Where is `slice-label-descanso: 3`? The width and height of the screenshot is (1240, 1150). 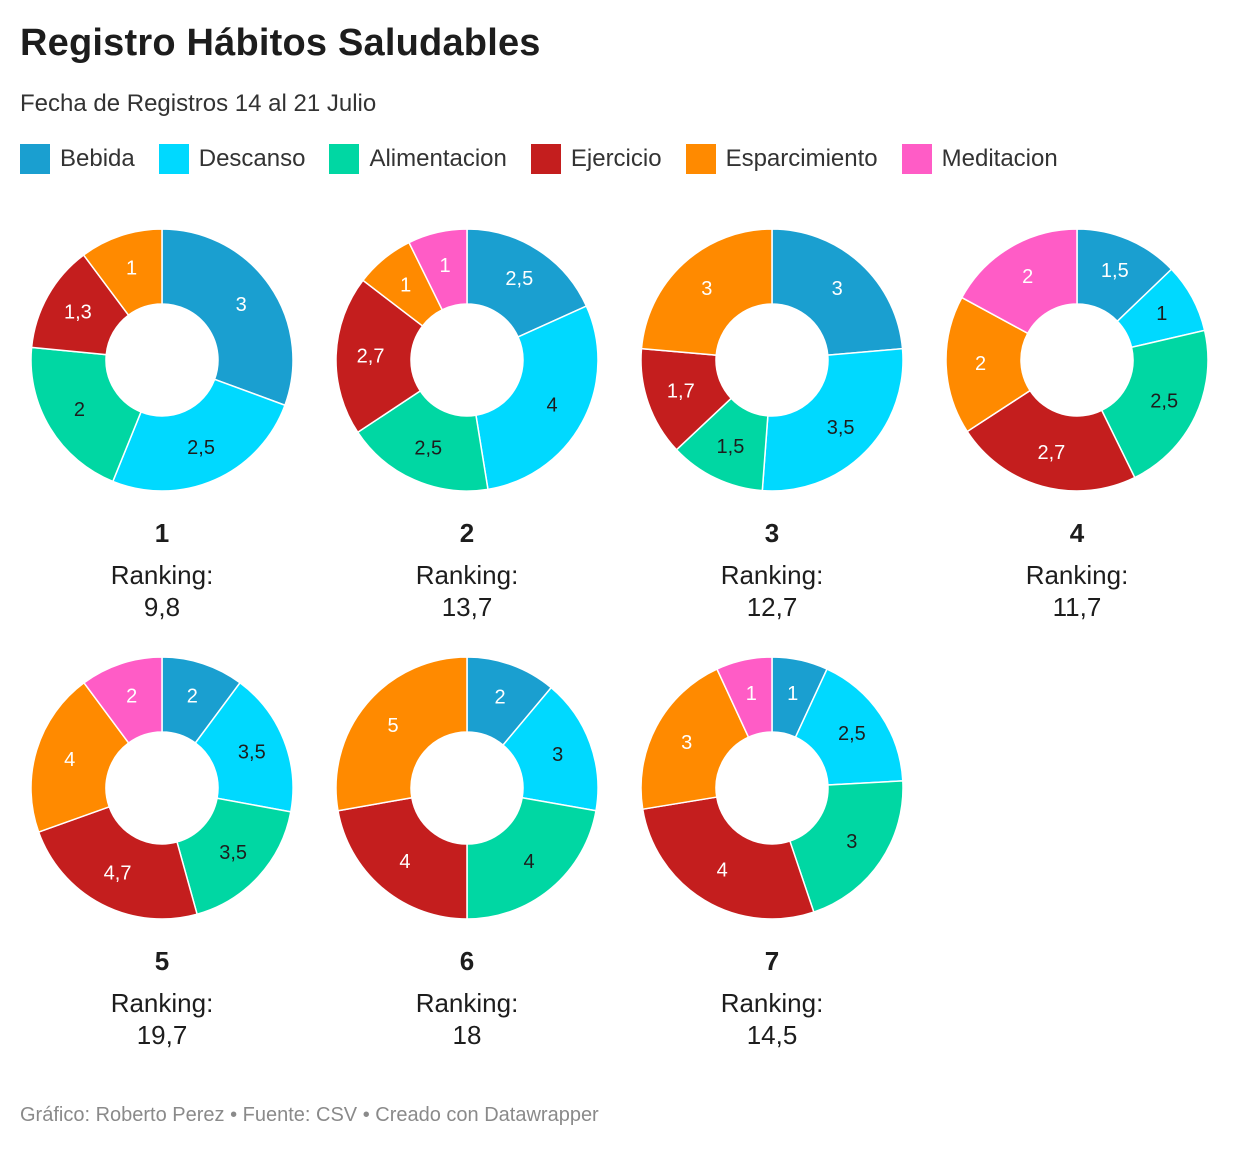 slice-label-descanso: 3 is located at coordinates (557, 755).